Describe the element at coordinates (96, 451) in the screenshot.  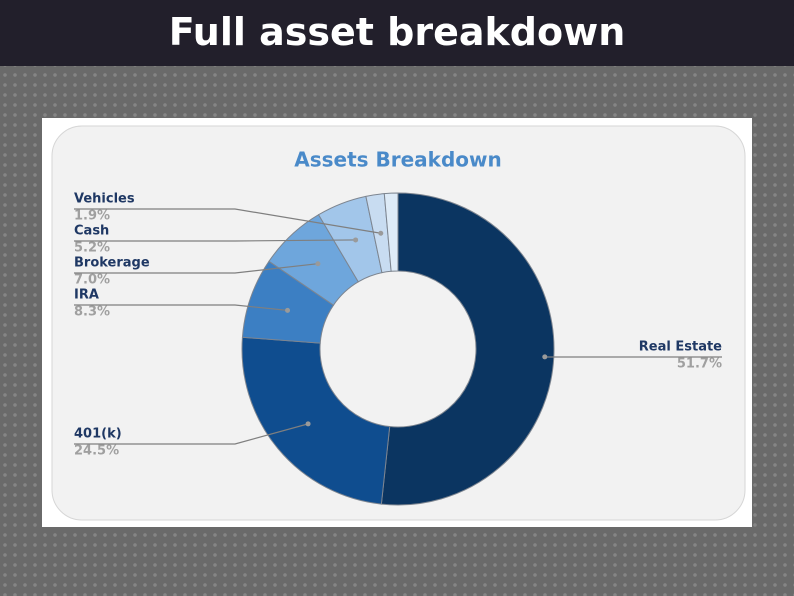
I see `value-label: 24.5%` at that location.